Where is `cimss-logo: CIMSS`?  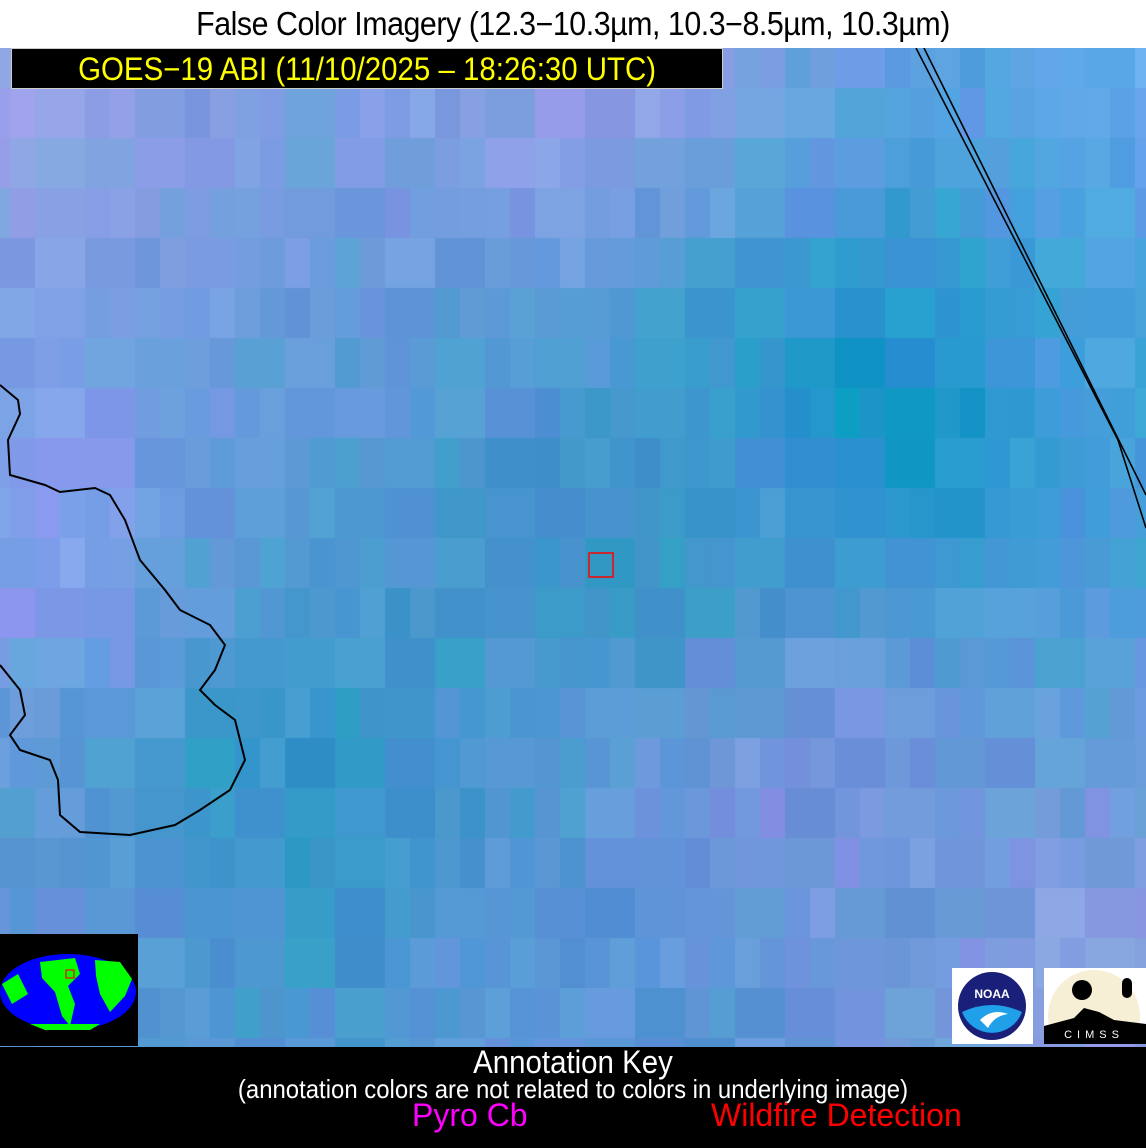 cimss-logo: CIMSS is located at coordinates (1095, 1015).